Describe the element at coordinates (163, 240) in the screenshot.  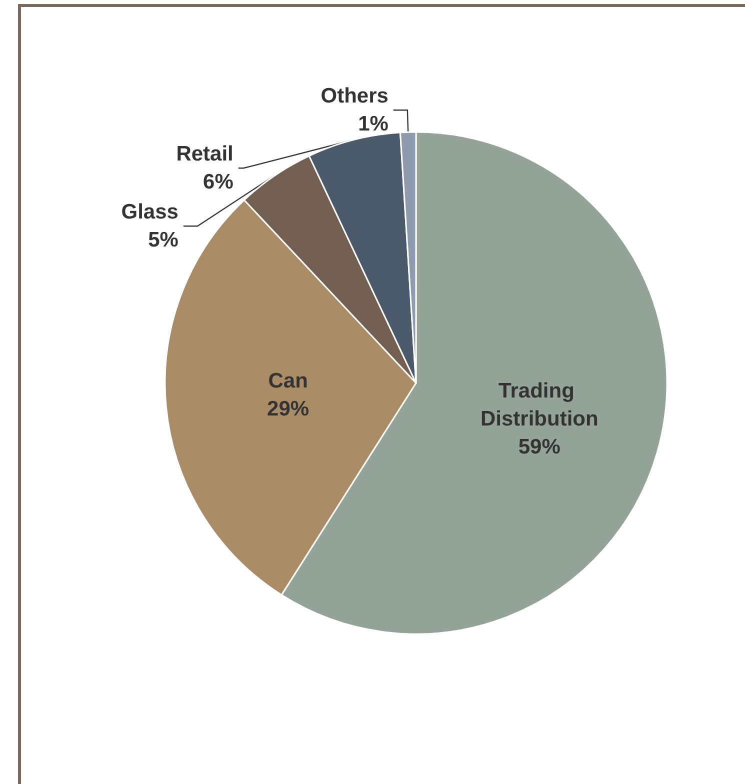
I see `data-label: 5%` at that location.